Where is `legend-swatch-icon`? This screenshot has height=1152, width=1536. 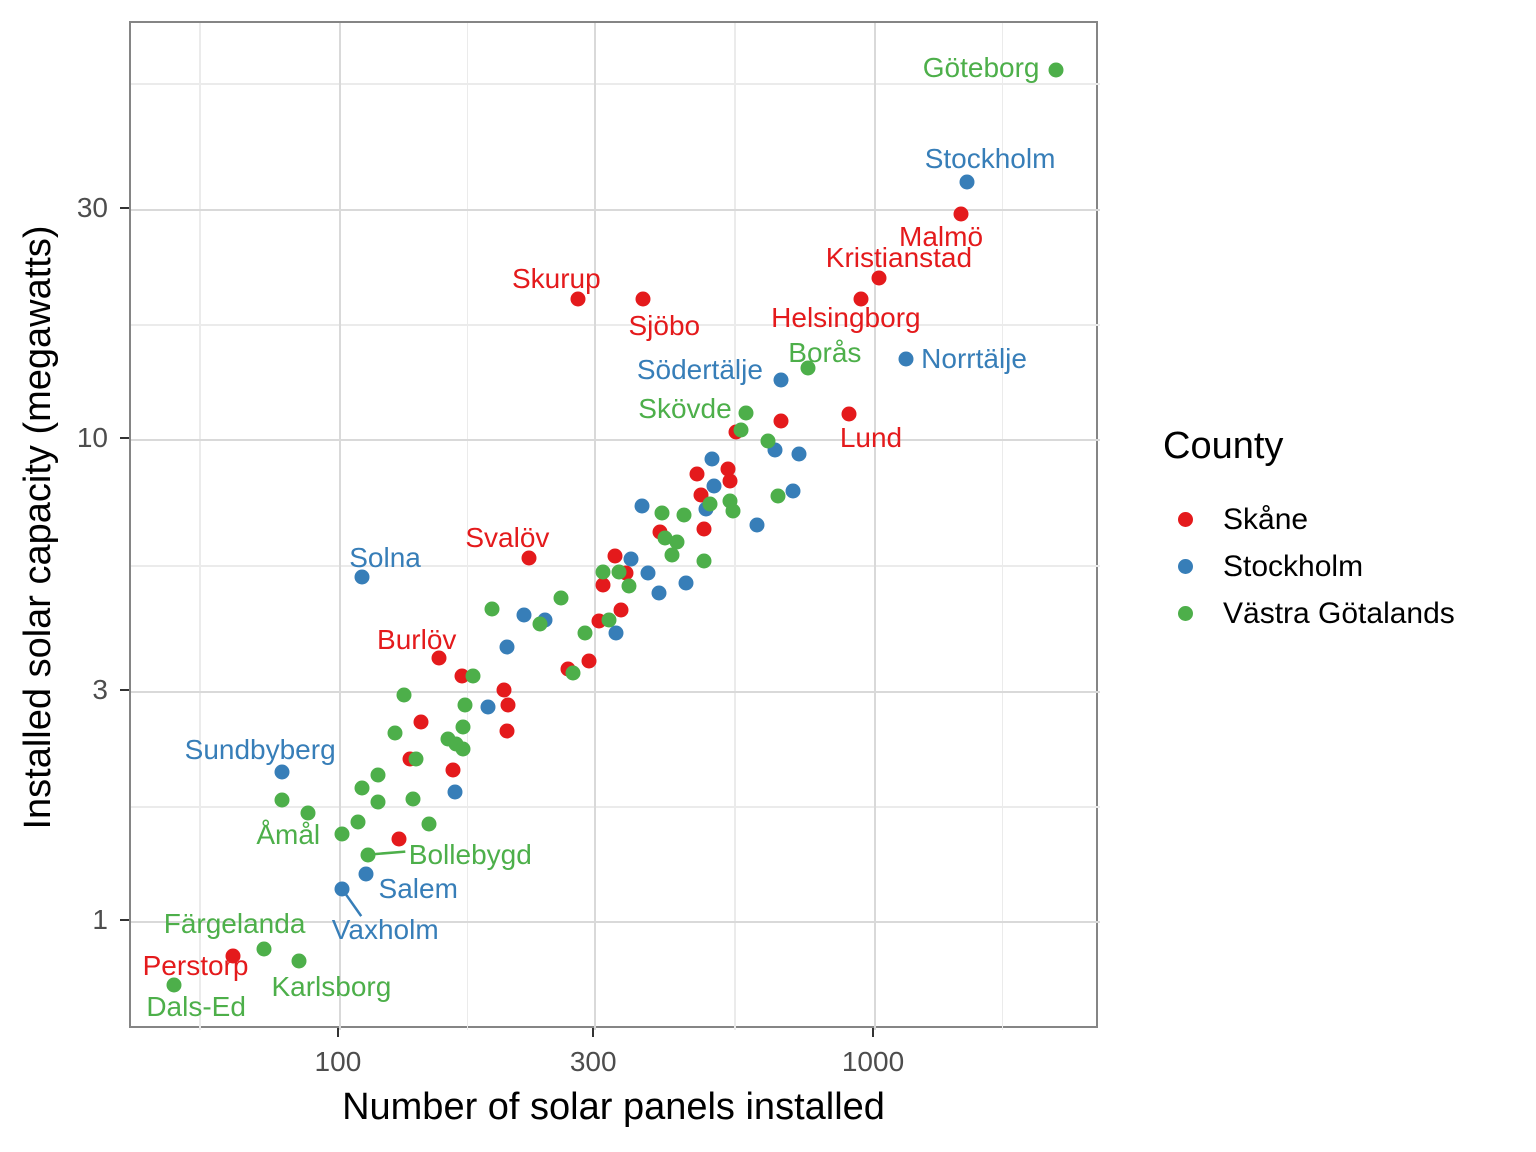
legend-swatch-icon is located at coordinates (1185, 519).